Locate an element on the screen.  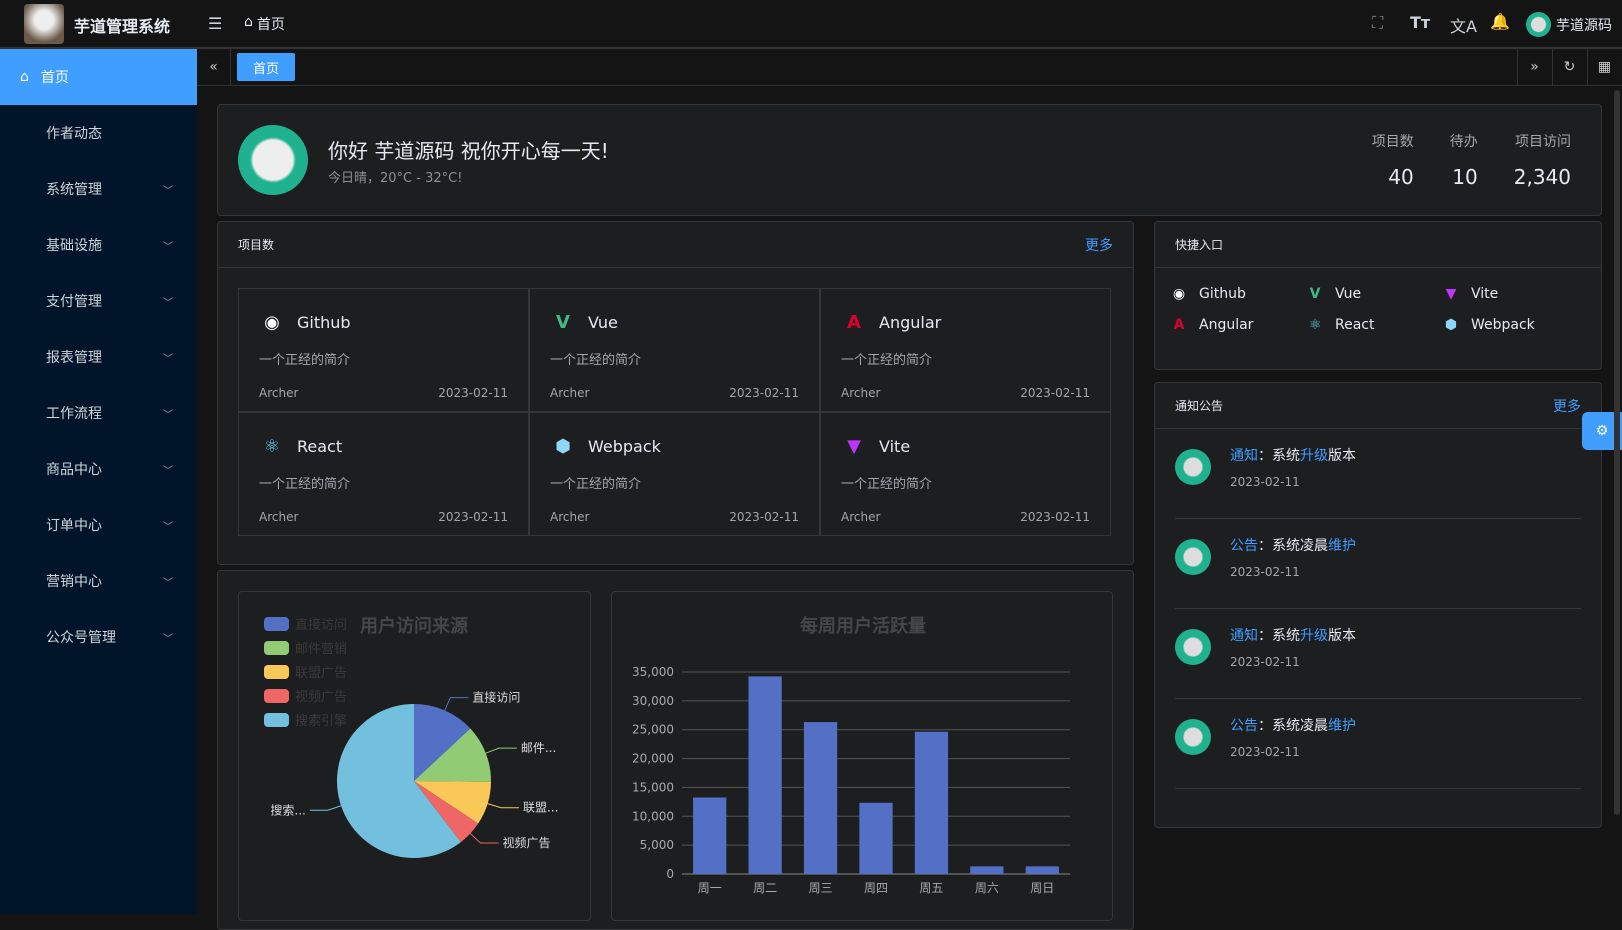
project-card: ◉ Github 一个正经的简介 Archer 2023-02-11 is located at coordinates (383, 350).